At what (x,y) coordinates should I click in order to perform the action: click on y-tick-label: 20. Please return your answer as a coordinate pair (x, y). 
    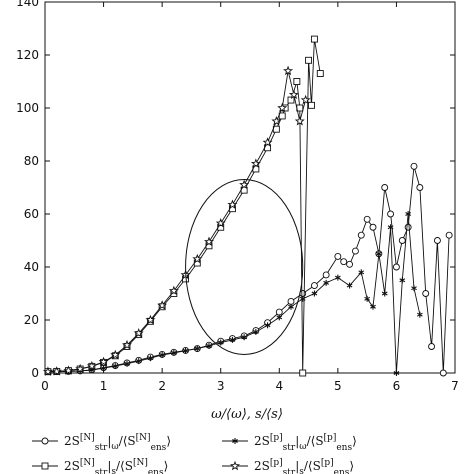
    Looking at the image, I should click on (31, 320).